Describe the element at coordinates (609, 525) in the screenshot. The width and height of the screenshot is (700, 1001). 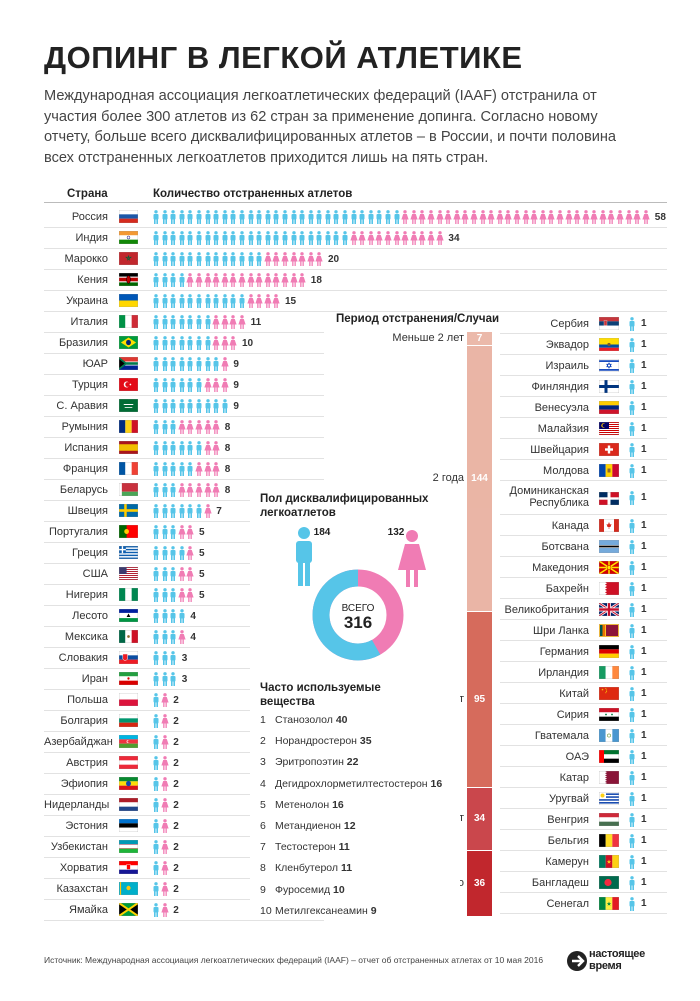
I see `canada-flag-icon` at that location.